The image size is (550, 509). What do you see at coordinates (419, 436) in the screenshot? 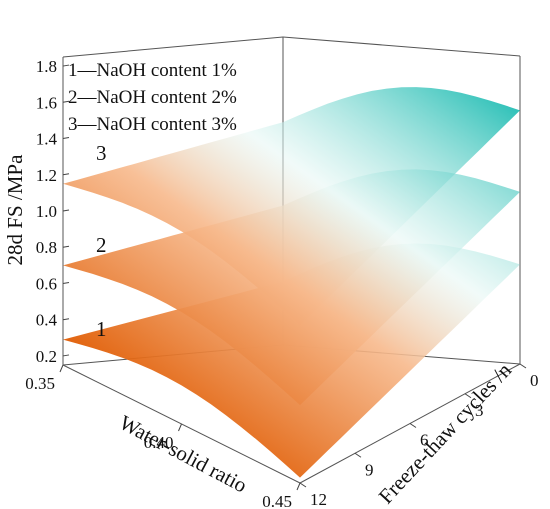
I see `y-axis-ticks: 0 3 6 9 12` at bounding box center [419, 436].